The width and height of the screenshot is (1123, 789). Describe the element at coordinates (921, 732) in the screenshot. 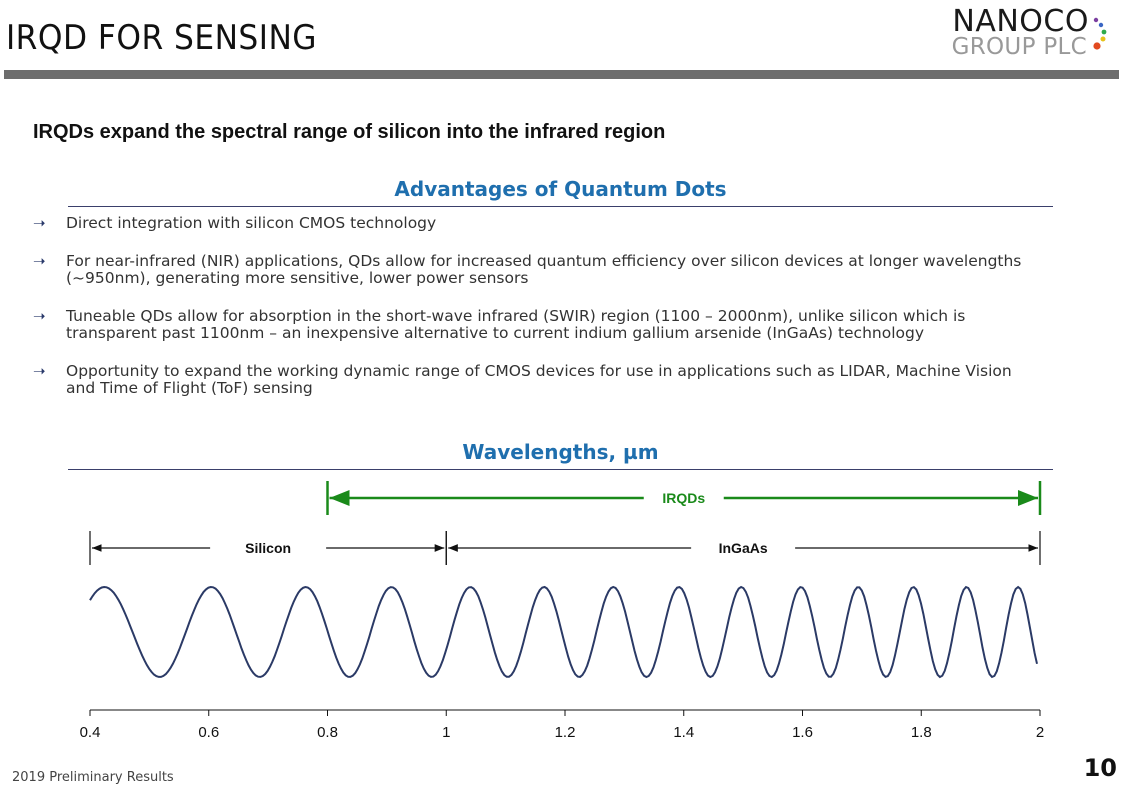

I see `x-tick-label: 1.8` at that location.